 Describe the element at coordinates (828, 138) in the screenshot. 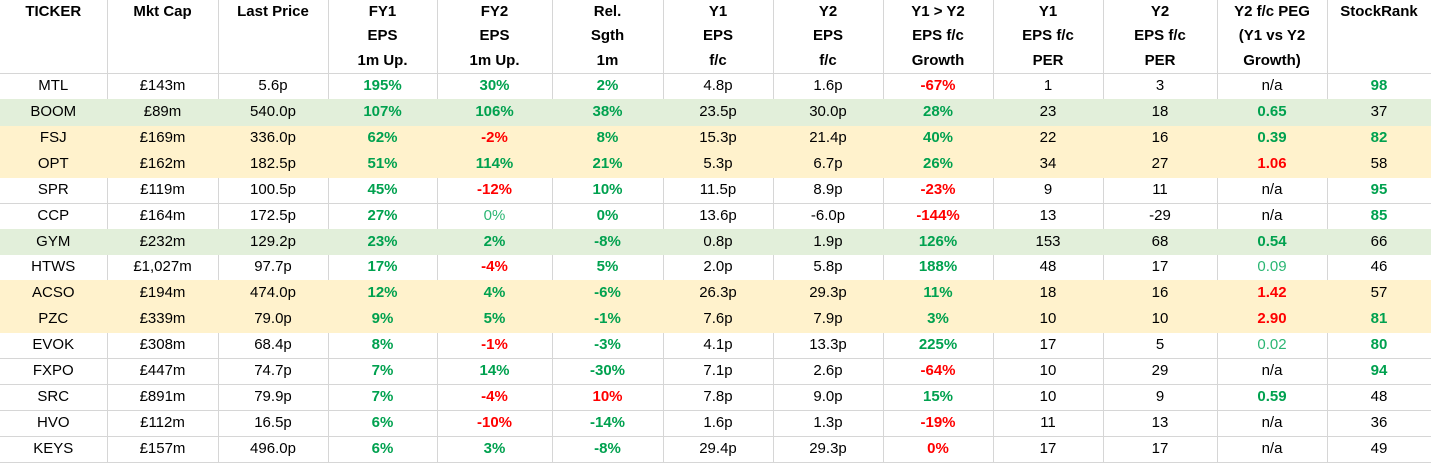

I see `cell-y2-eps-fc: 21.4p` at that location.